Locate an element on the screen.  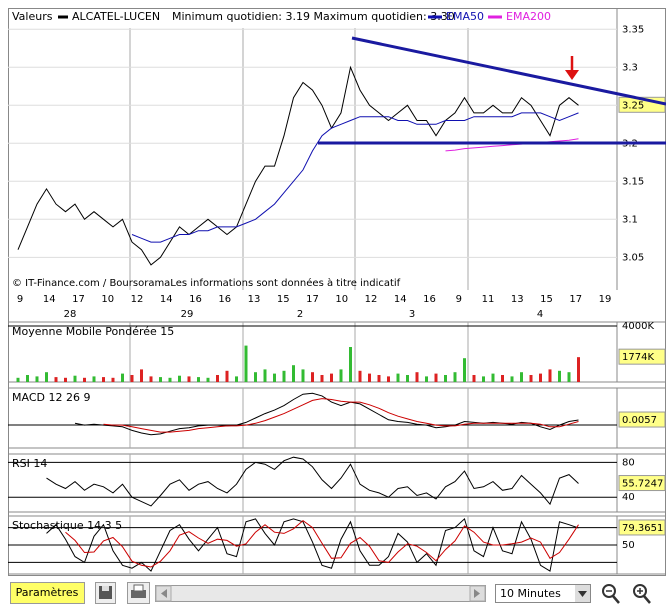
y-tick-label: 3.1 is located at coordinates (630, 219).